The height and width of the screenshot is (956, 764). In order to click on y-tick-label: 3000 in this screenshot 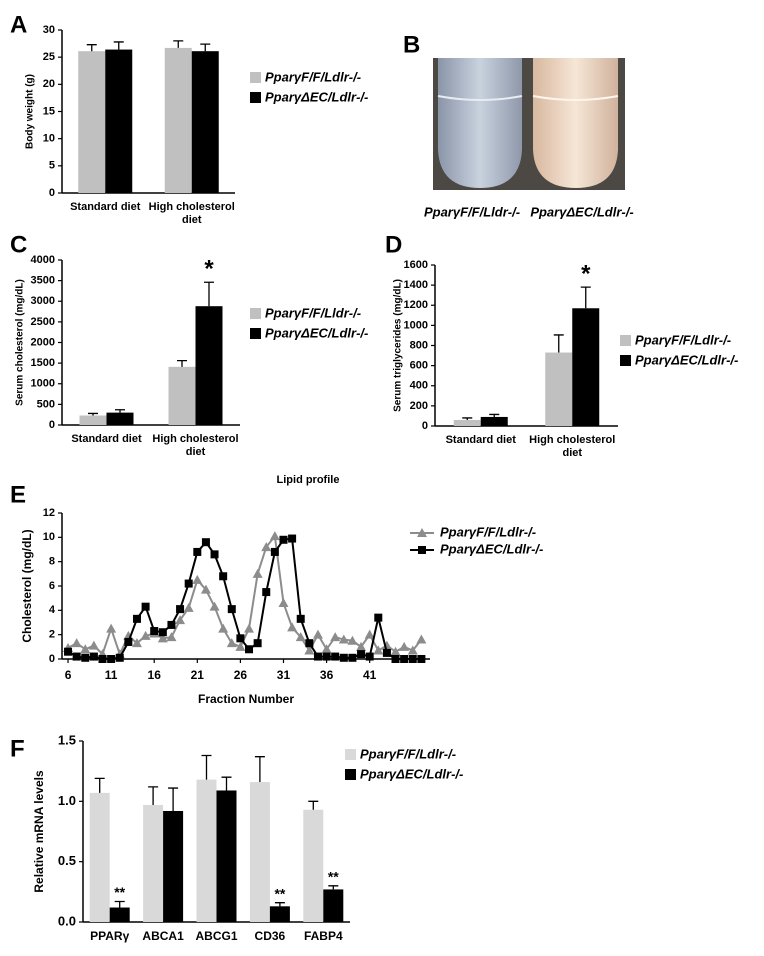, I will do `click(43, 301)`.